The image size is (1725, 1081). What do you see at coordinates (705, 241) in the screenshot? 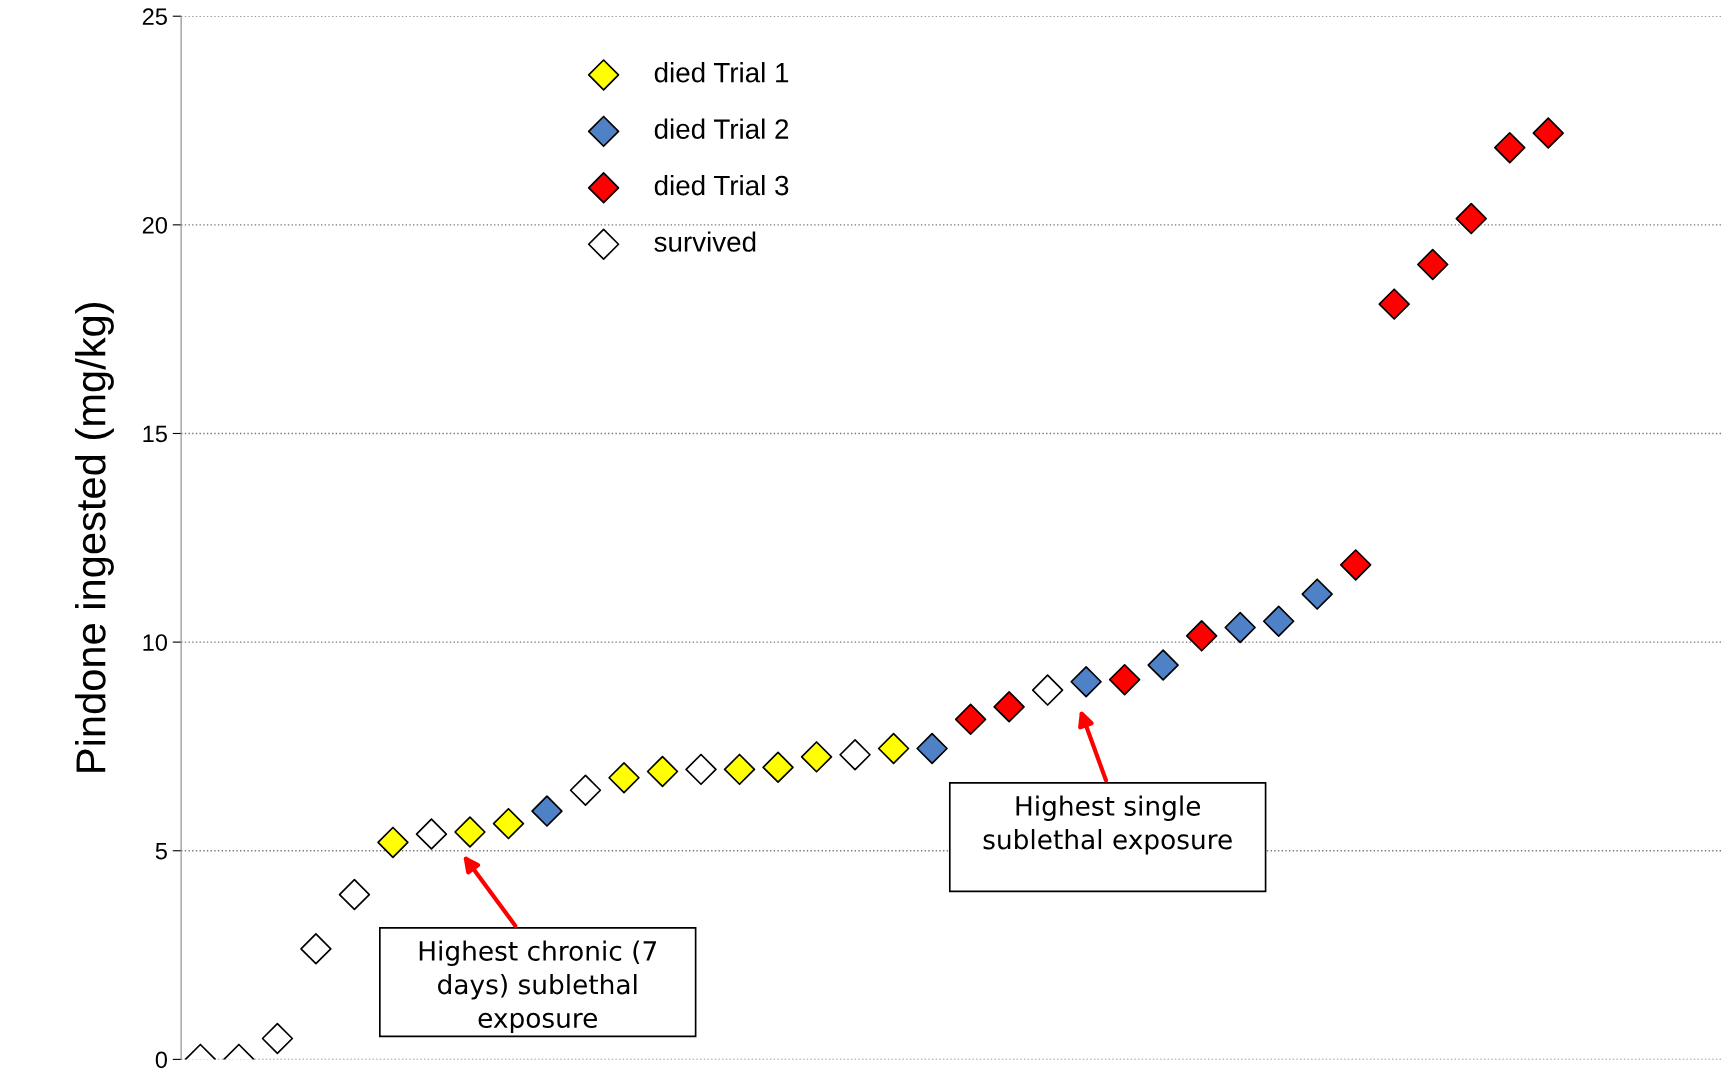
I see `legend-label: survived` at bounding box center [705, 241].